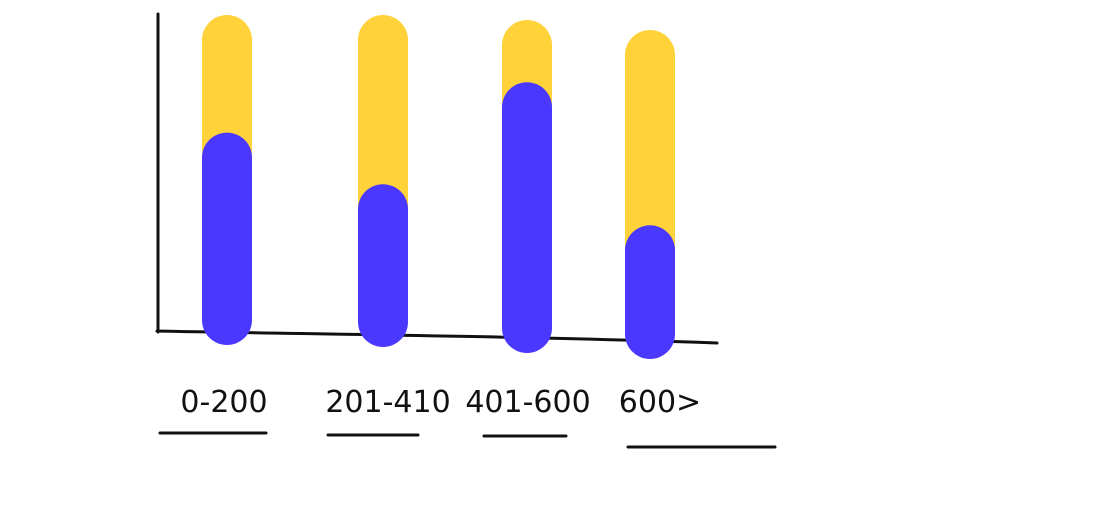 The image size is (1095, 511). I want to click on x-tick-label: 0-200, so click(223, 402).